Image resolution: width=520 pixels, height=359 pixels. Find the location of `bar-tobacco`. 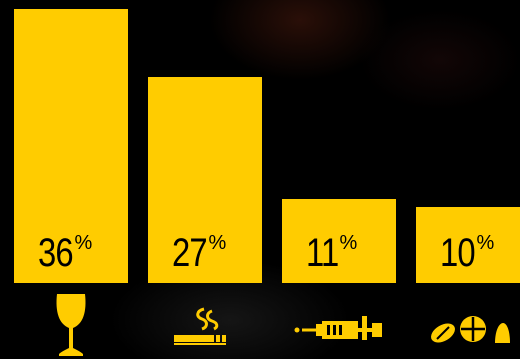

bar-tobacco is located at coordinates (205, 180).